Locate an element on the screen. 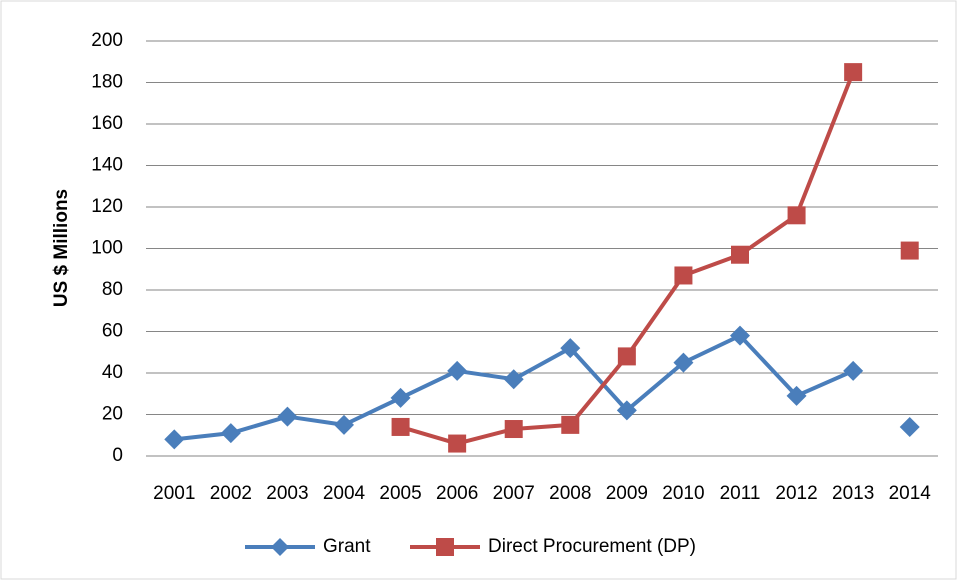 The image size is (958, 581). legend-label: Direct Procurement (DP) is located at coordinates (592, 546).